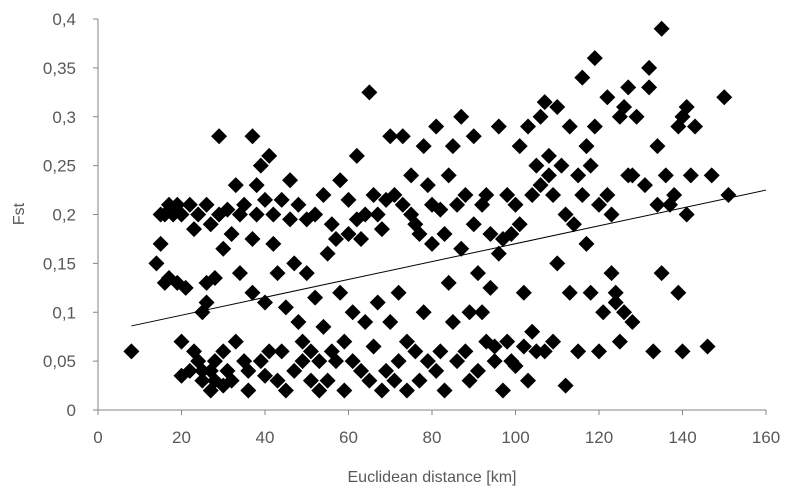 Image resolution: width=785 pixels, height=489 pixels. I want to click on x-tick-label: 40, so click(265, 437).